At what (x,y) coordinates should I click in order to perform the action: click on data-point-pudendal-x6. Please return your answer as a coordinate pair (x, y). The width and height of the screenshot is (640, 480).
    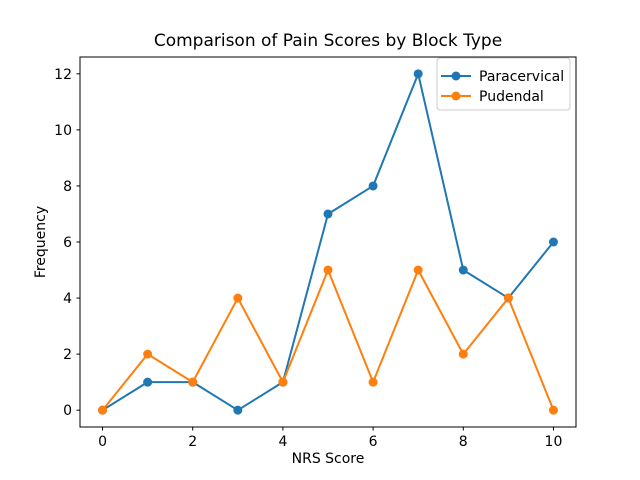
    Looking at the image, I should click on (373, 382).